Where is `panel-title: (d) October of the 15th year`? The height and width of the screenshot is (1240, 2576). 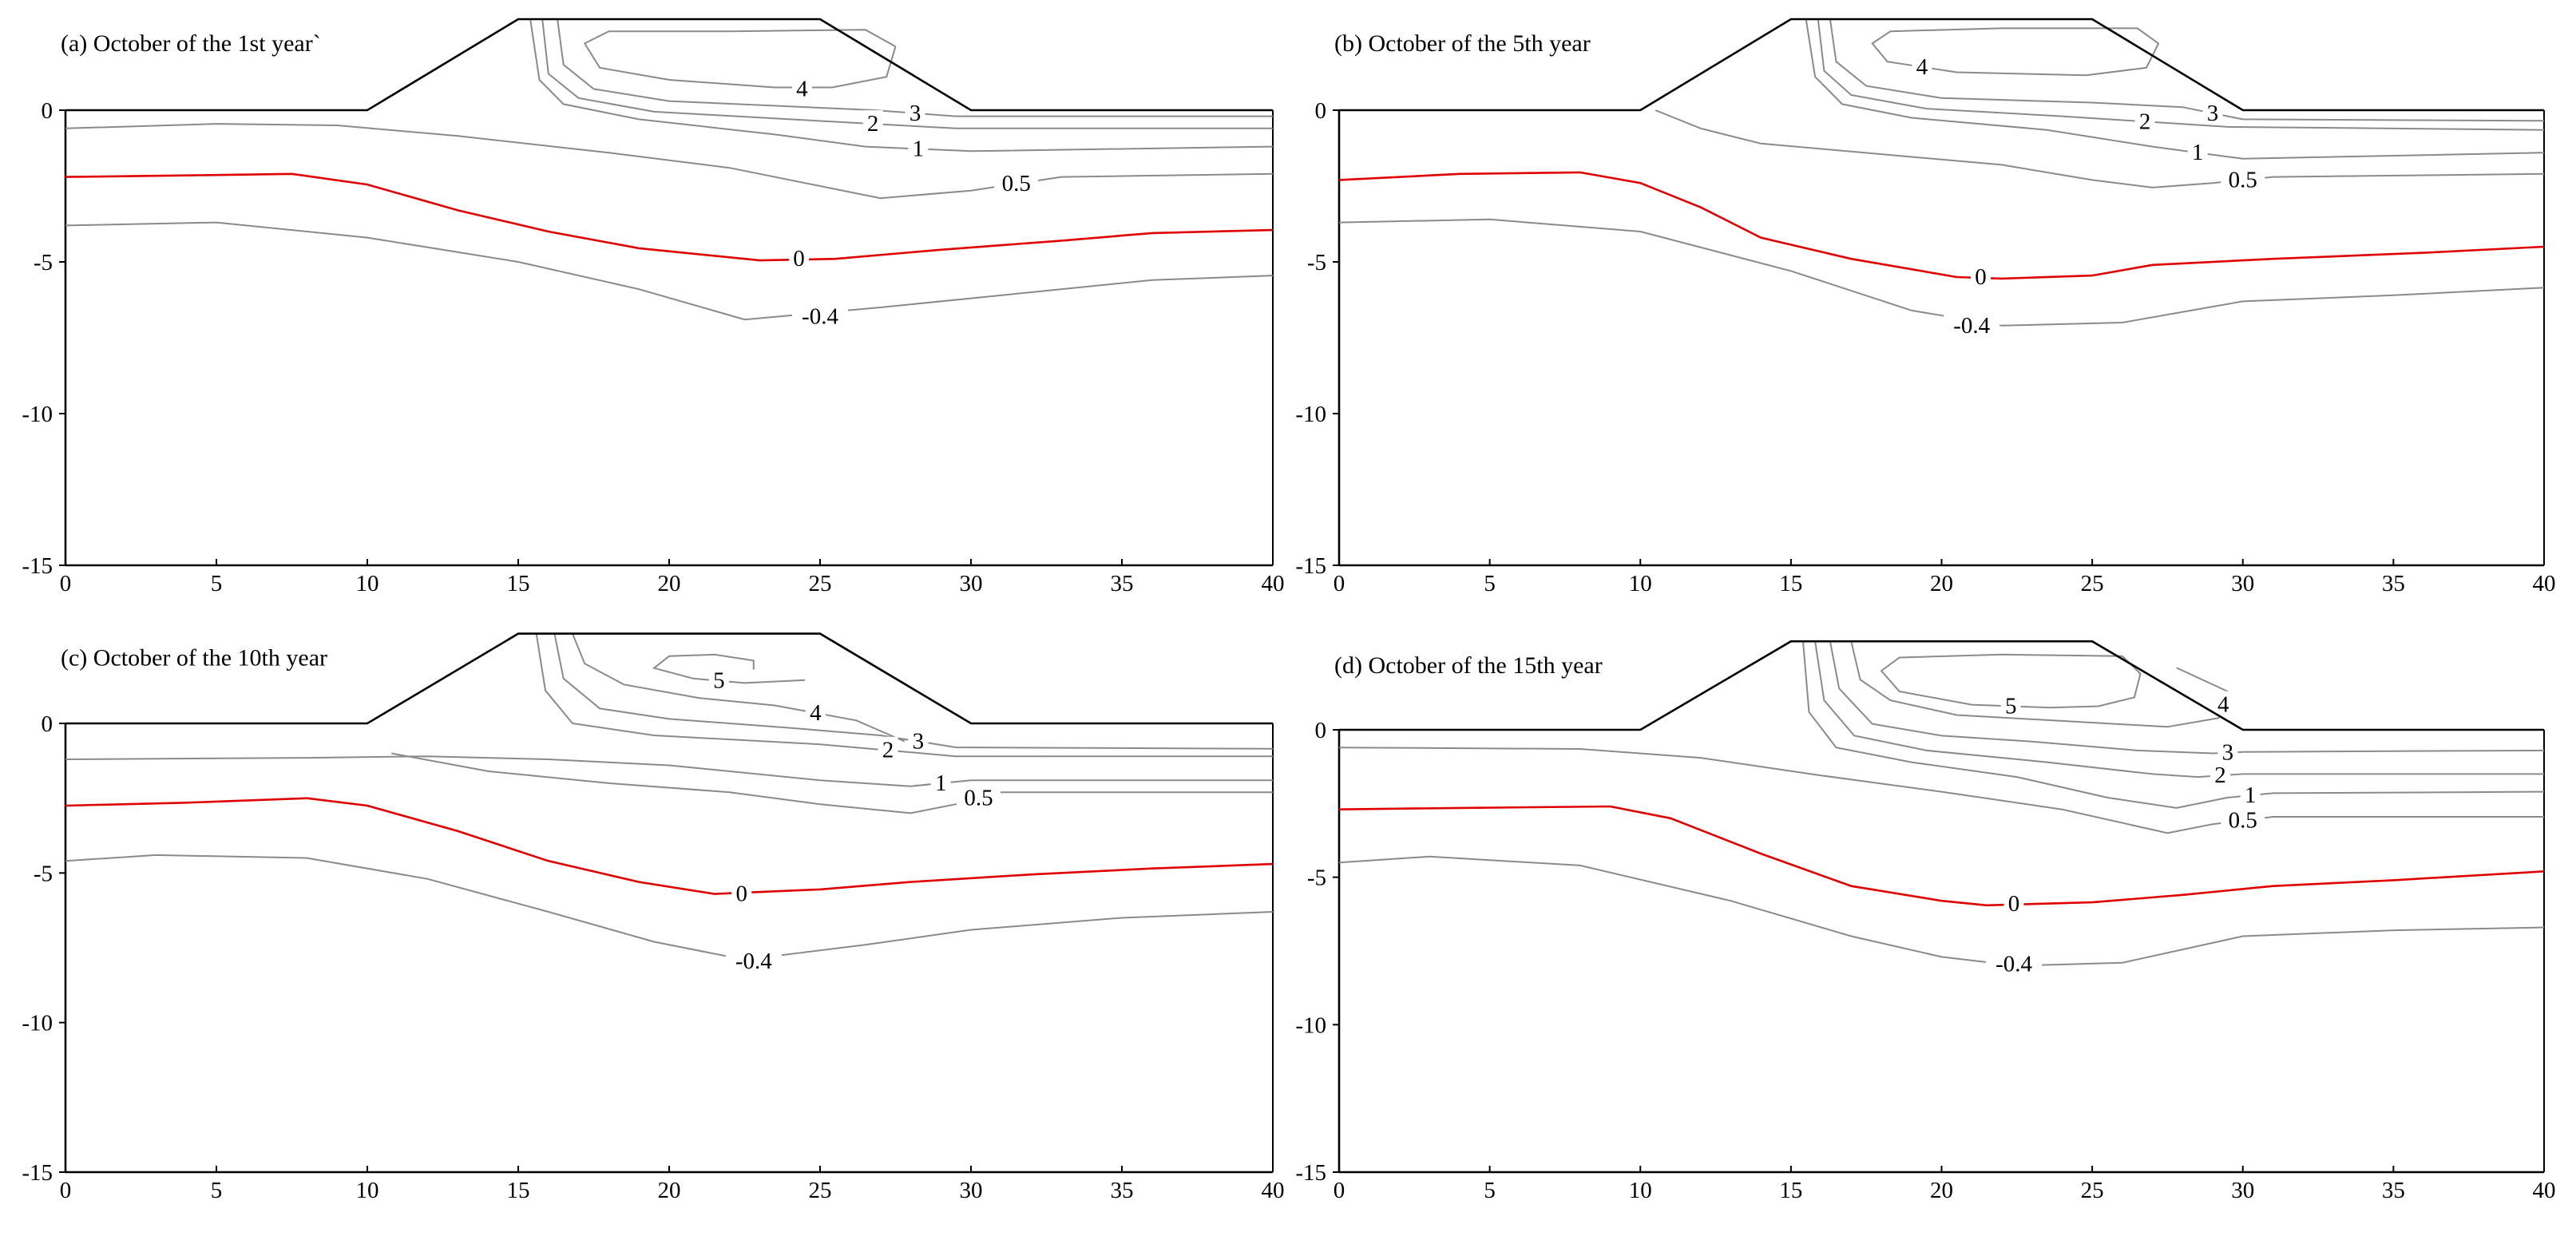
panel-title: (d) October of the 15th year is located at coordinates (1468, 665).